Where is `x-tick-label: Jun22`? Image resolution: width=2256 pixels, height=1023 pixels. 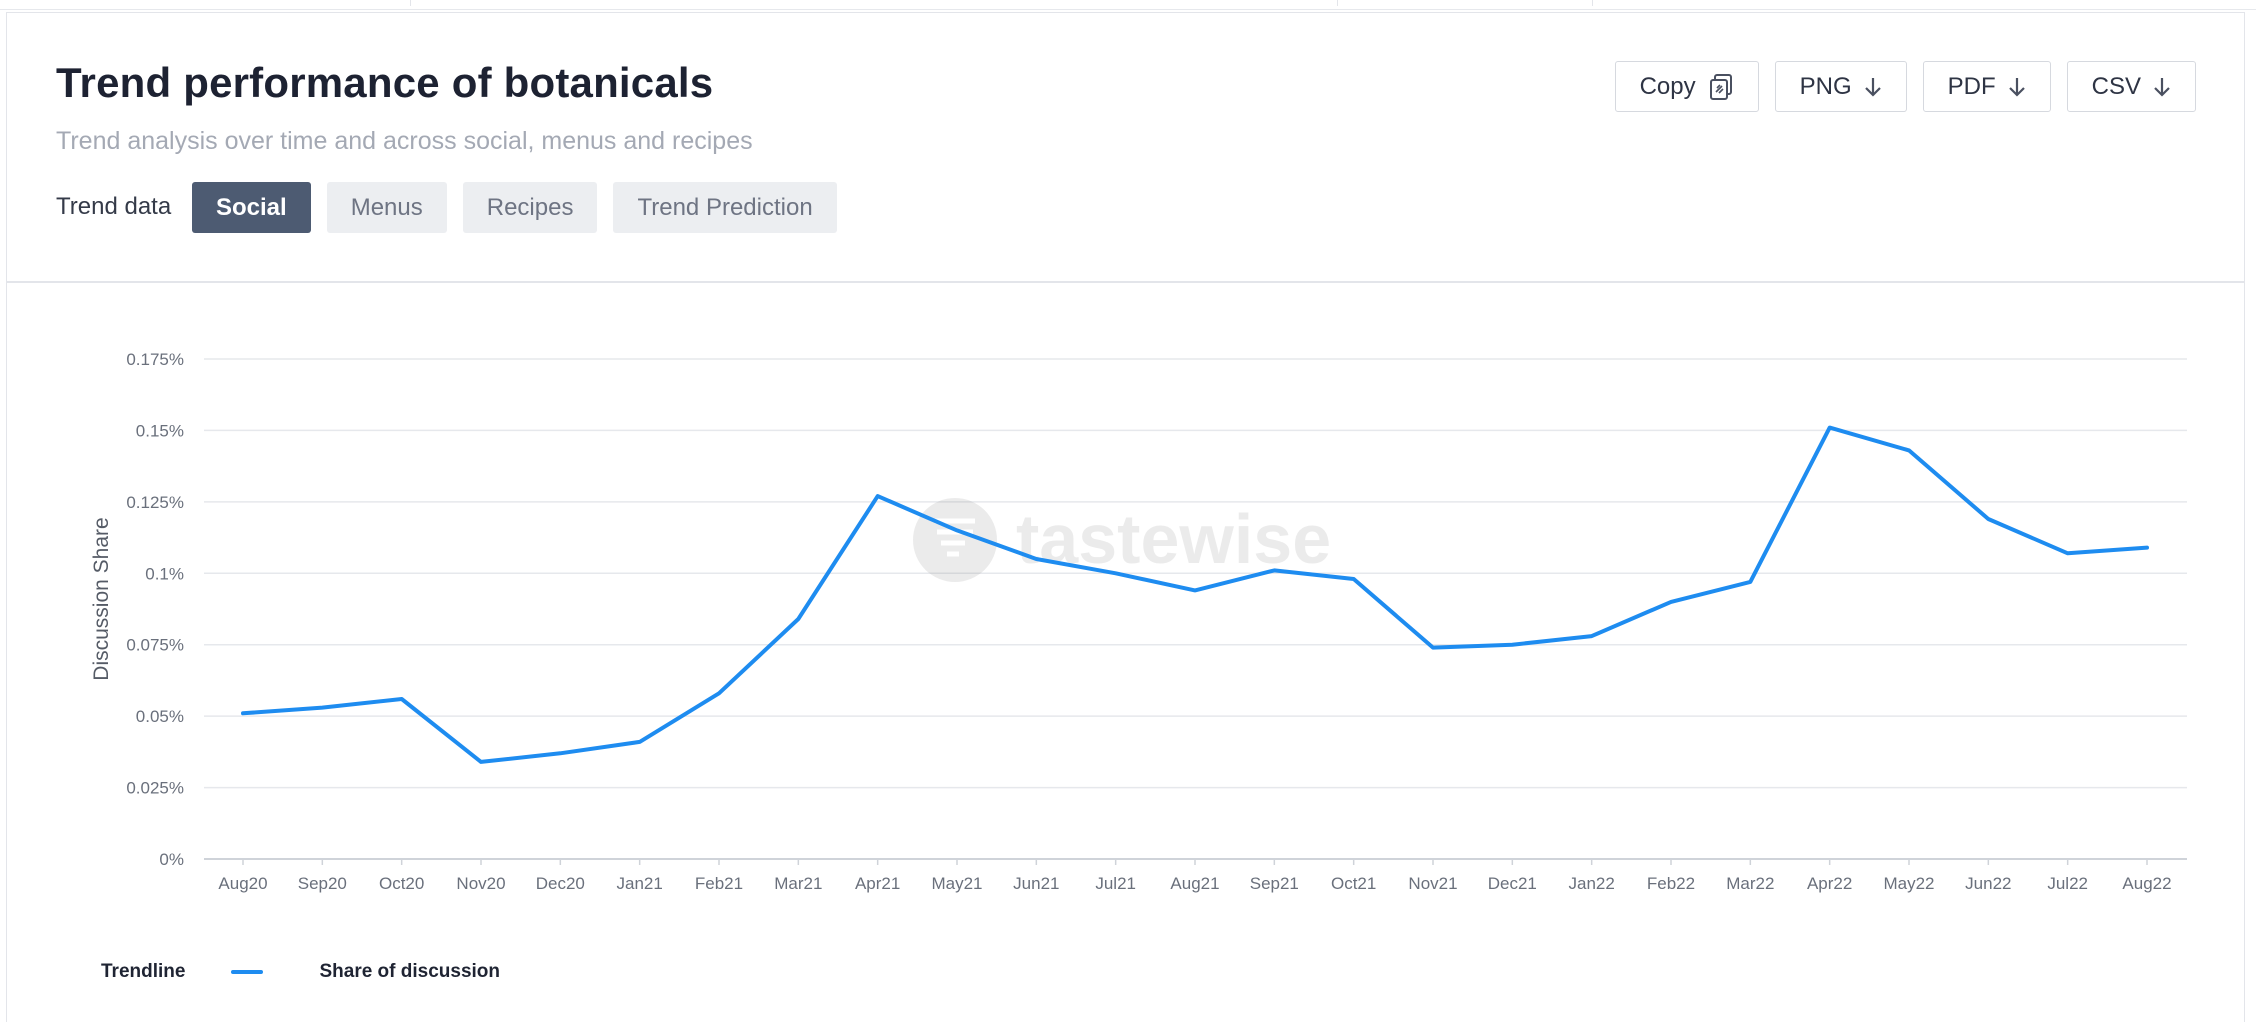
x-tick-label: Jun22 is located at coordinates (1988, 883).